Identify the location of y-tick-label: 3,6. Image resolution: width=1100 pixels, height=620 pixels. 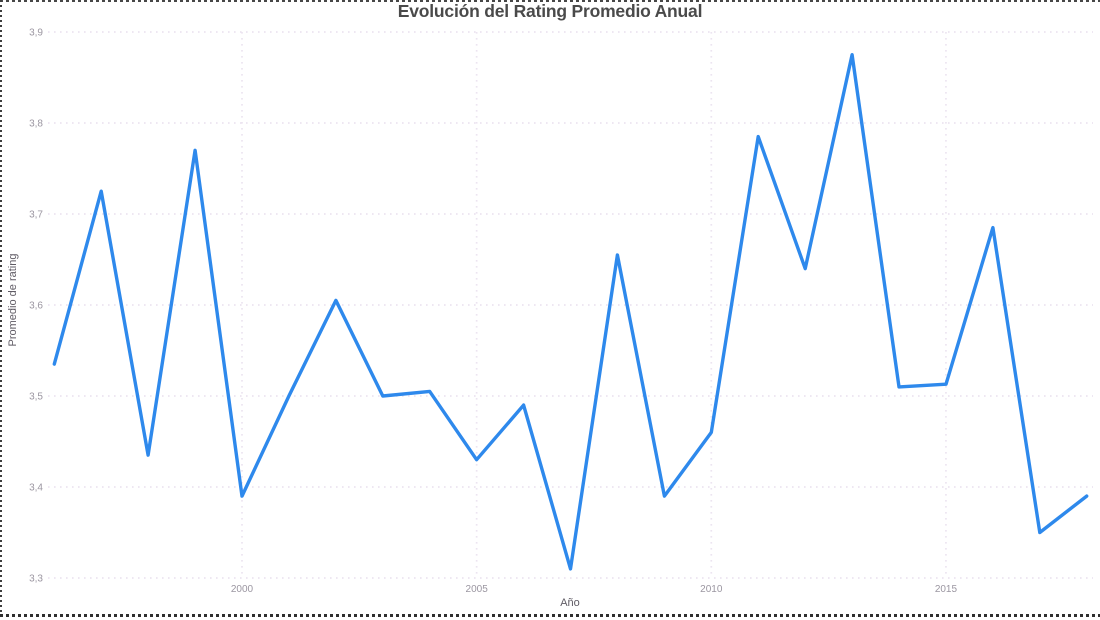
(36, 306).